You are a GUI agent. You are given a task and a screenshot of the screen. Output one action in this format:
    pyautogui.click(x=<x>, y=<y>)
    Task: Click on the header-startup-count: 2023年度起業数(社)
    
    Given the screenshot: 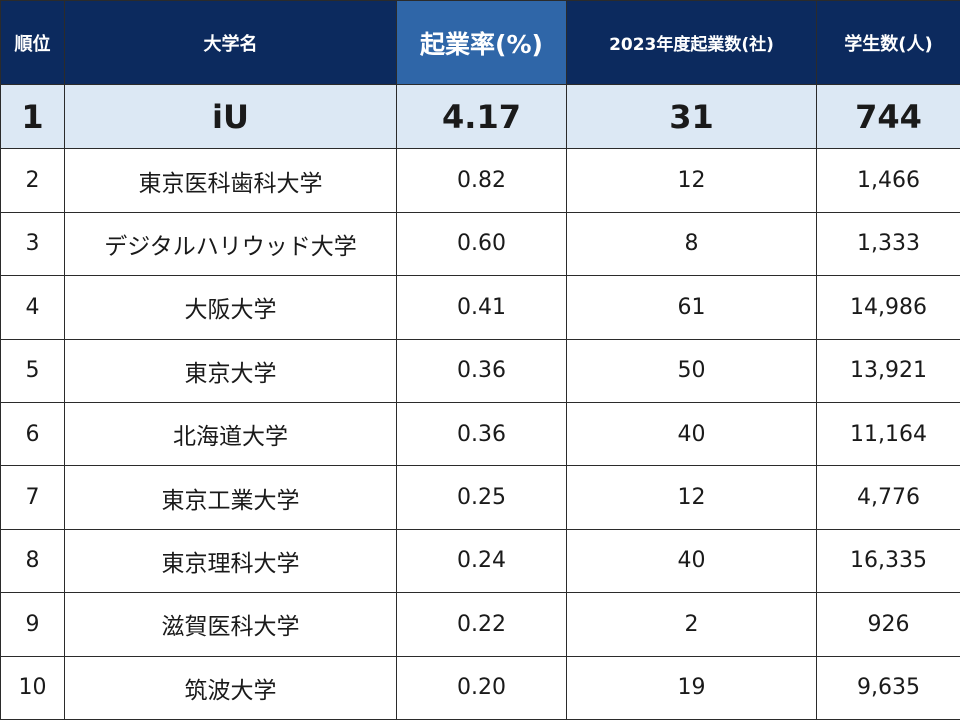 What is the action you would take?
    pyautogui.click(x=691, y=42)
    